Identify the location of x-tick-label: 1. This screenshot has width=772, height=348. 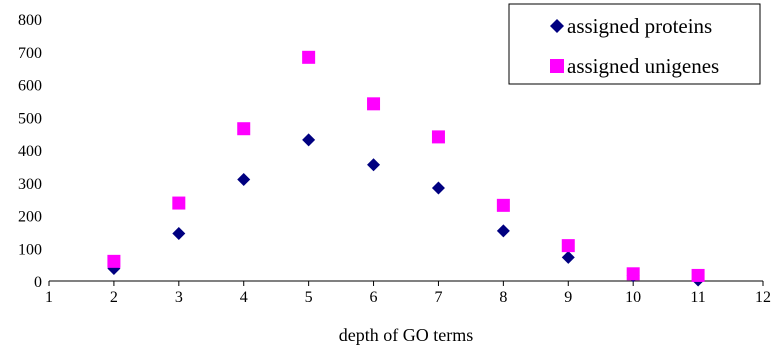
(49, 297).